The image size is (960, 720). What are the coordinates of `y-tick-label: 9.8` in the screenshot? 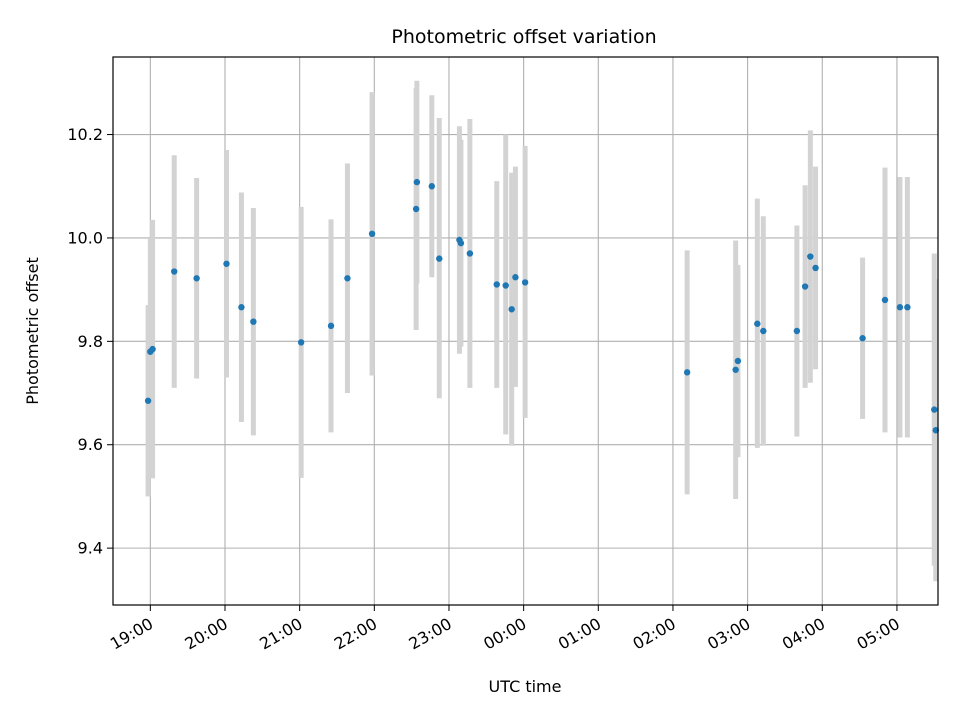 It's located at (90, 341).